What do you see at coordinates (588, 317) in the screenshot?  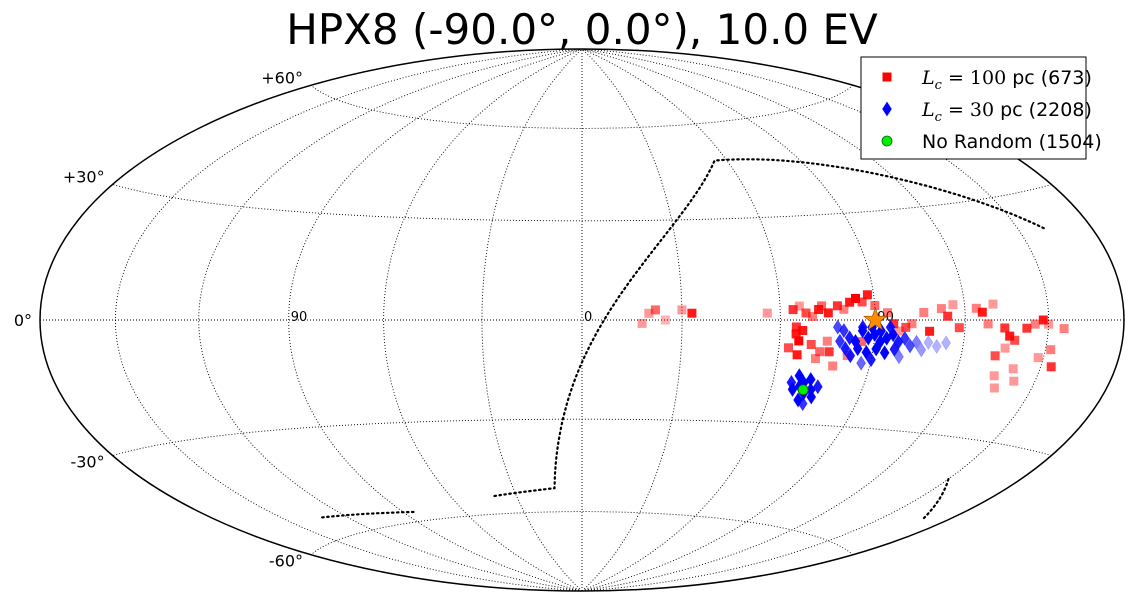 I see `lon-tick-label: 0` at bounding box center [588, 317].